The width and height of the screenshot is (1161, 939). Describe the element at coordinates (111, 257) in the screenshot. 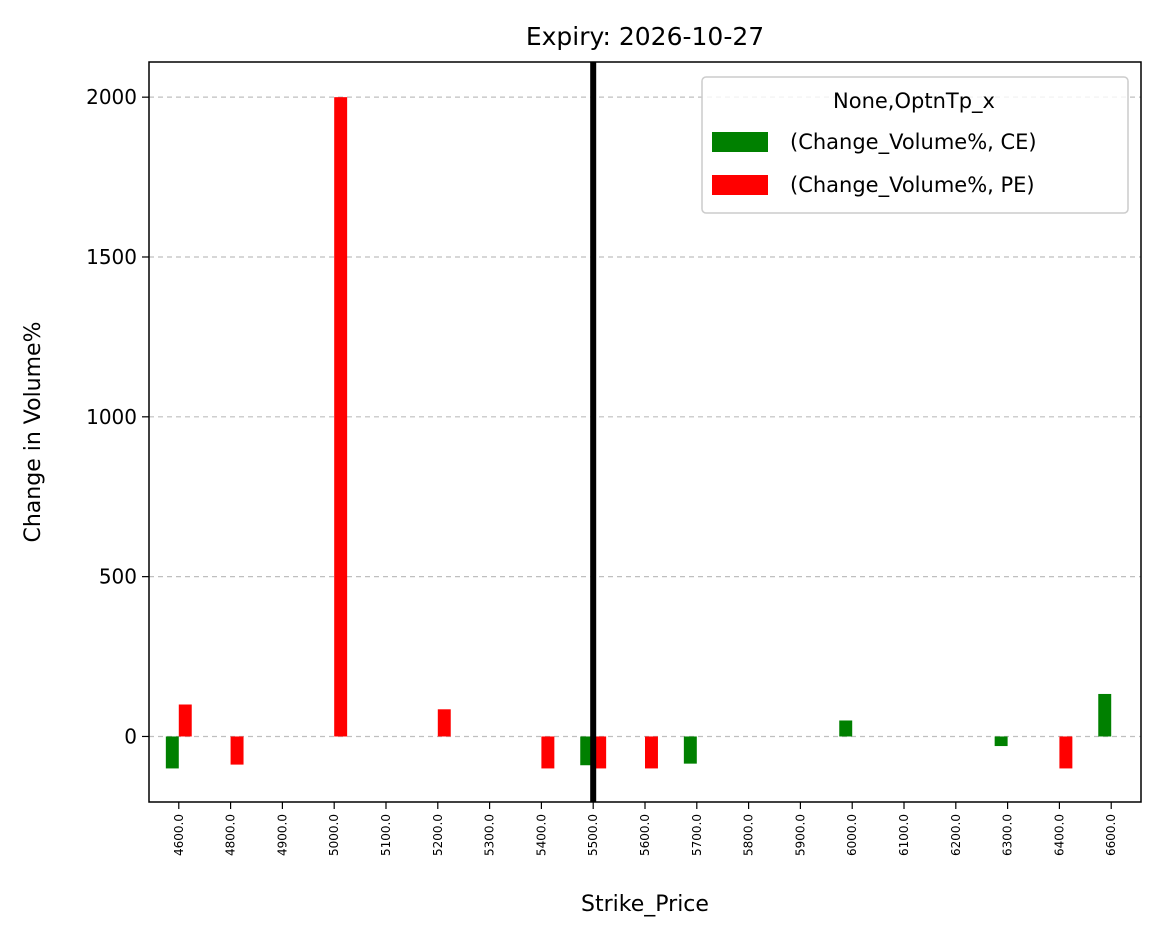

I see `y-tick-label: 1500` at that location.